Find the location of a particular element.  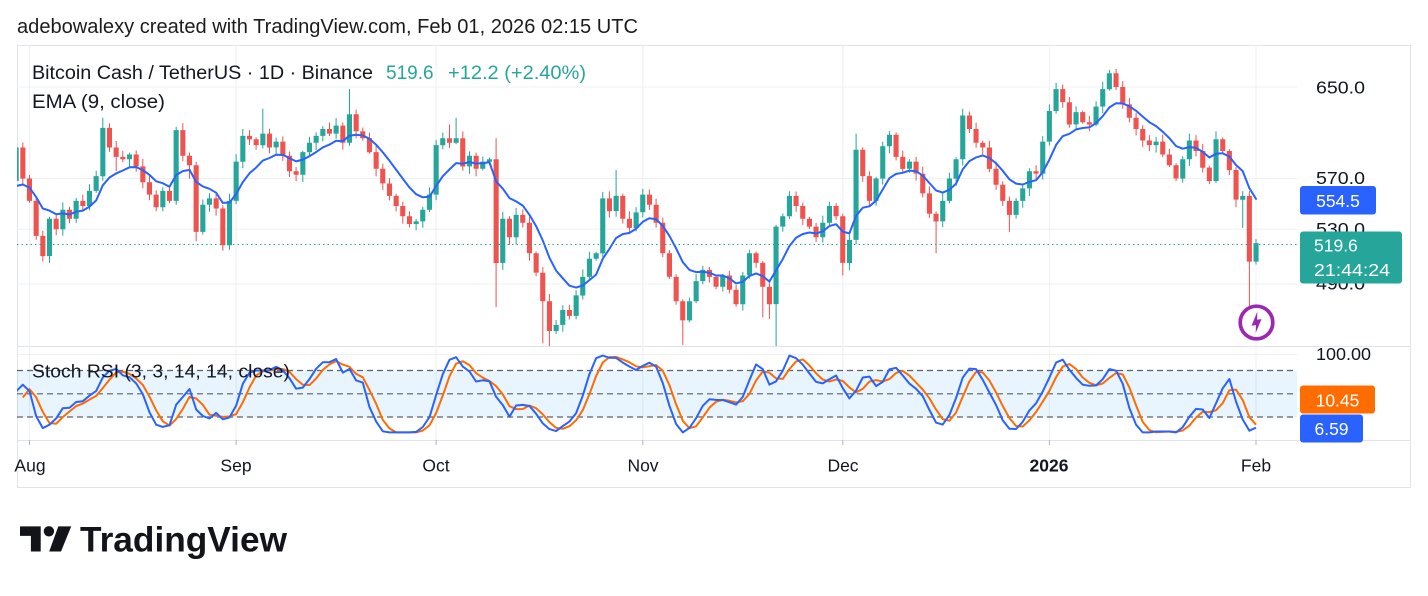

svg-text: 100.00 is located at coordinates (1343, 354).